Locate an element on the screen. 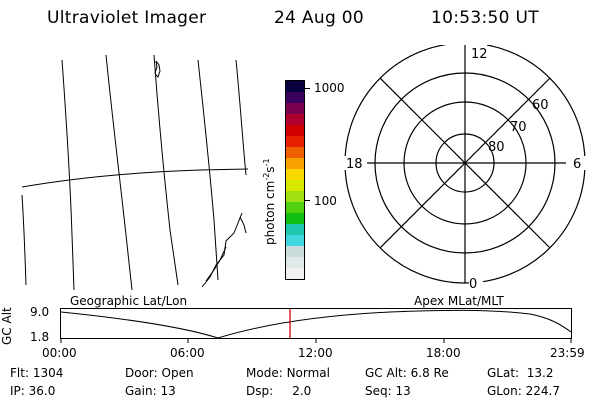 The height and width of the screenshot is (400, 600). x-tick-0000: 00:00 is located at coordinates (59, 353).